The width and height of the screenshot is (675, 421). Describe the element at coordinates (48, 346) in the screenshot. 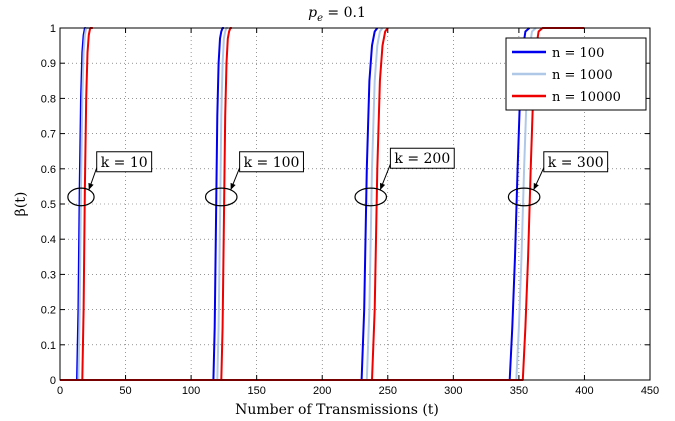

I see `y-tick-label: 0.1` at that location.